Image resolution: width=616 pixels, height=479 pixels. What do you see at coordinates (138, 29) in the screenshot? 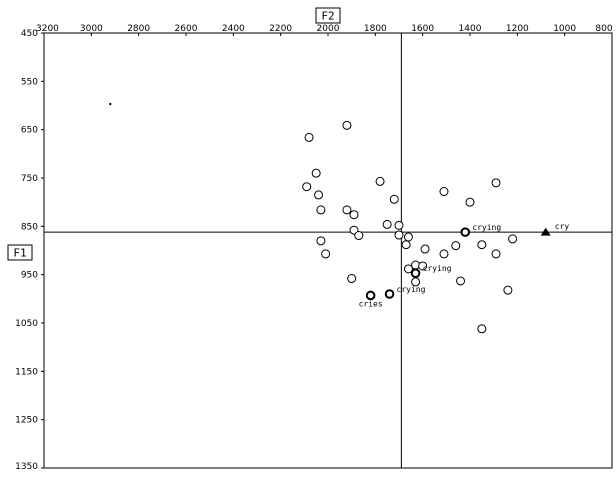
I see `x-tick-label: 2800` at bounding box center [138, 29].